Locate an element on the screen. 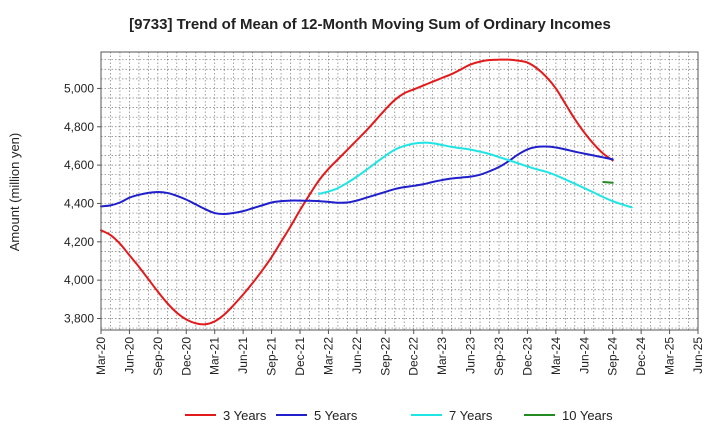  legend-label-5-years: 5 Years is located at coordinates (336, 415).